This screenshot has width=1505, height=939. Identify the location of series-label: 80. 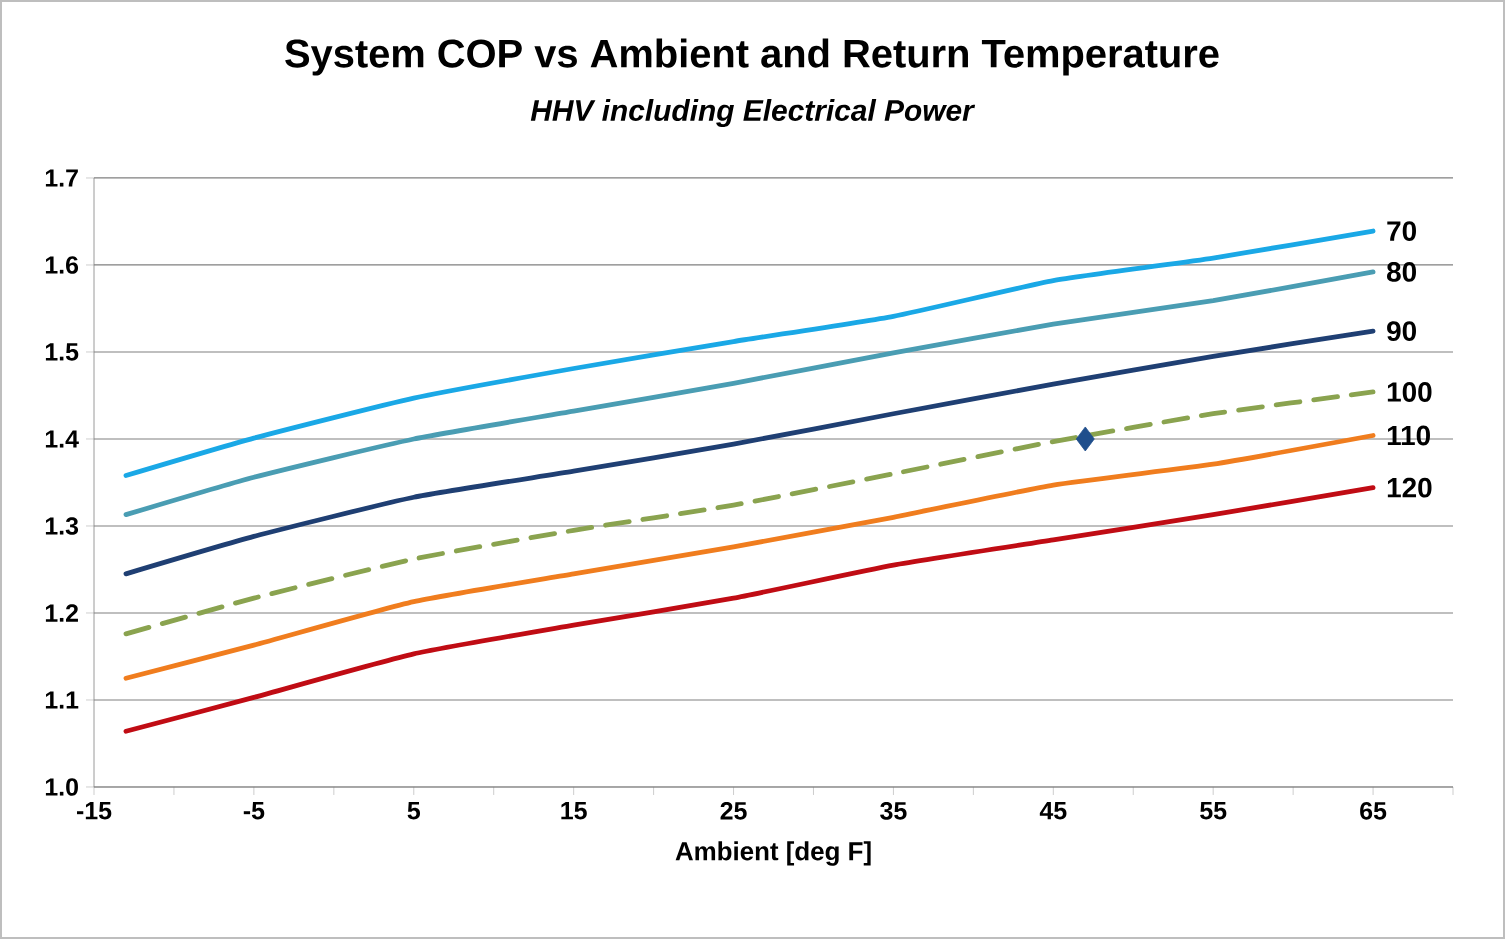
(1401, 272).